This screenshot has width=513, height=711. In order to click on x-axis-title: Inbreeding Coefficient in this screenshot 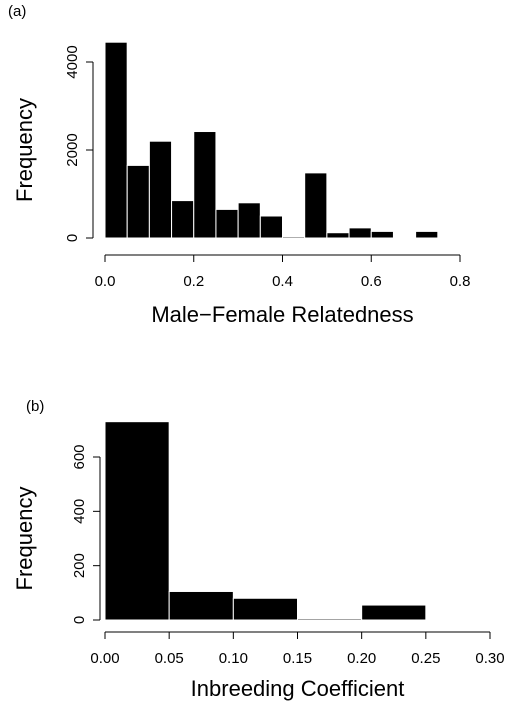, I will do `click(298, 688)`.